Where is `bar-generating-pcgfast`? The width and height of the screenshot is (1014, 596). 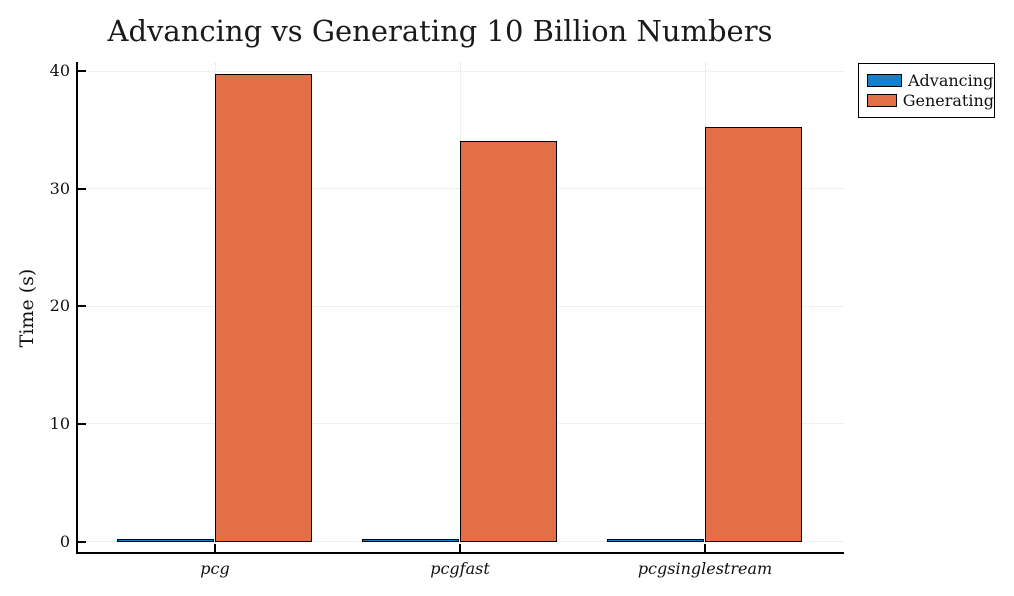 bar-generating-pcgfast is located at coordinates (508, 341).